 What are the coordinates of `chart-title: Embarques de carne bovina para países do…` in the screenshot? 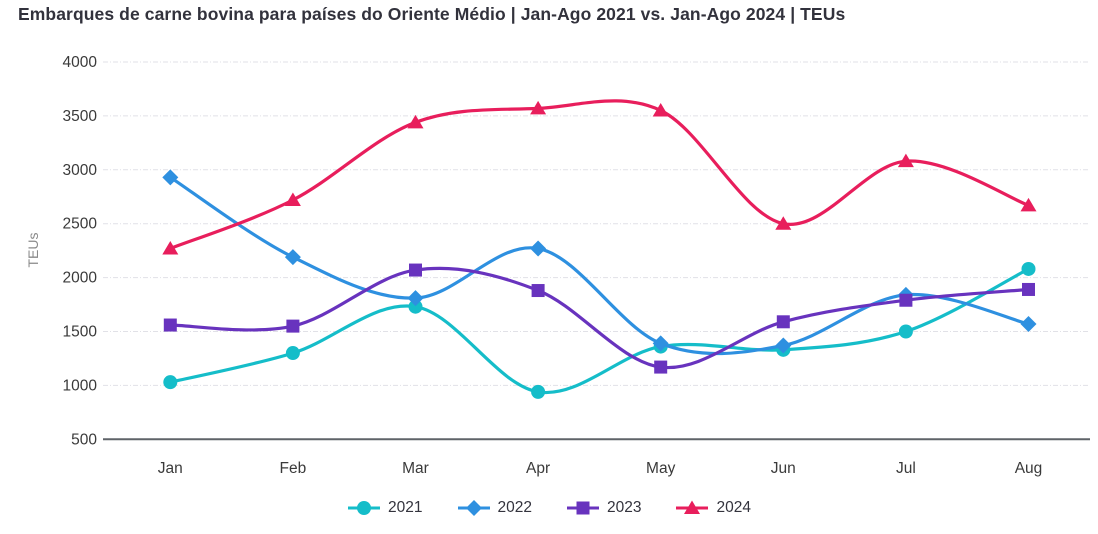 It's located at (432, 14).